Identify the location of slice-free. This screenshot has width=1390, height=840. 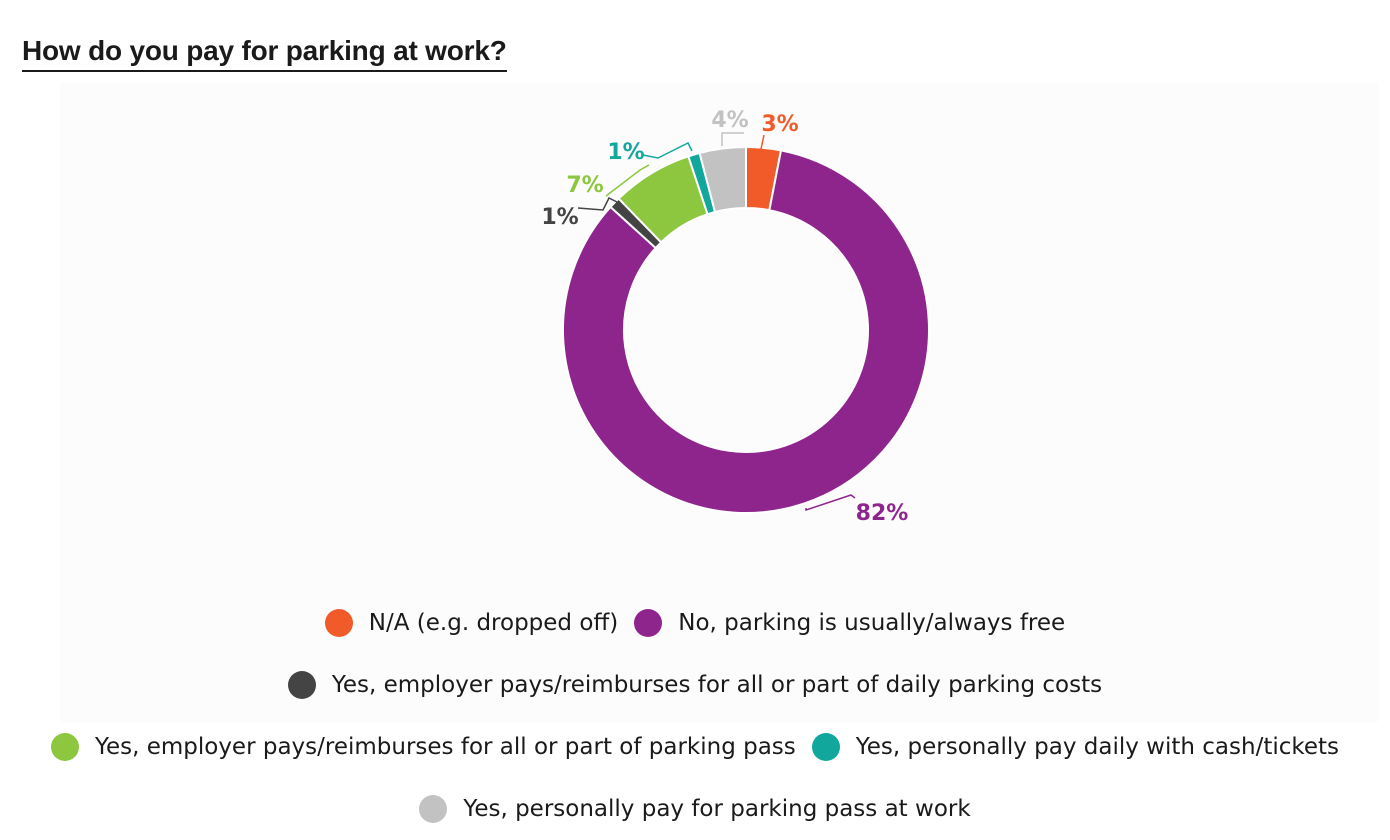
(746, 331).